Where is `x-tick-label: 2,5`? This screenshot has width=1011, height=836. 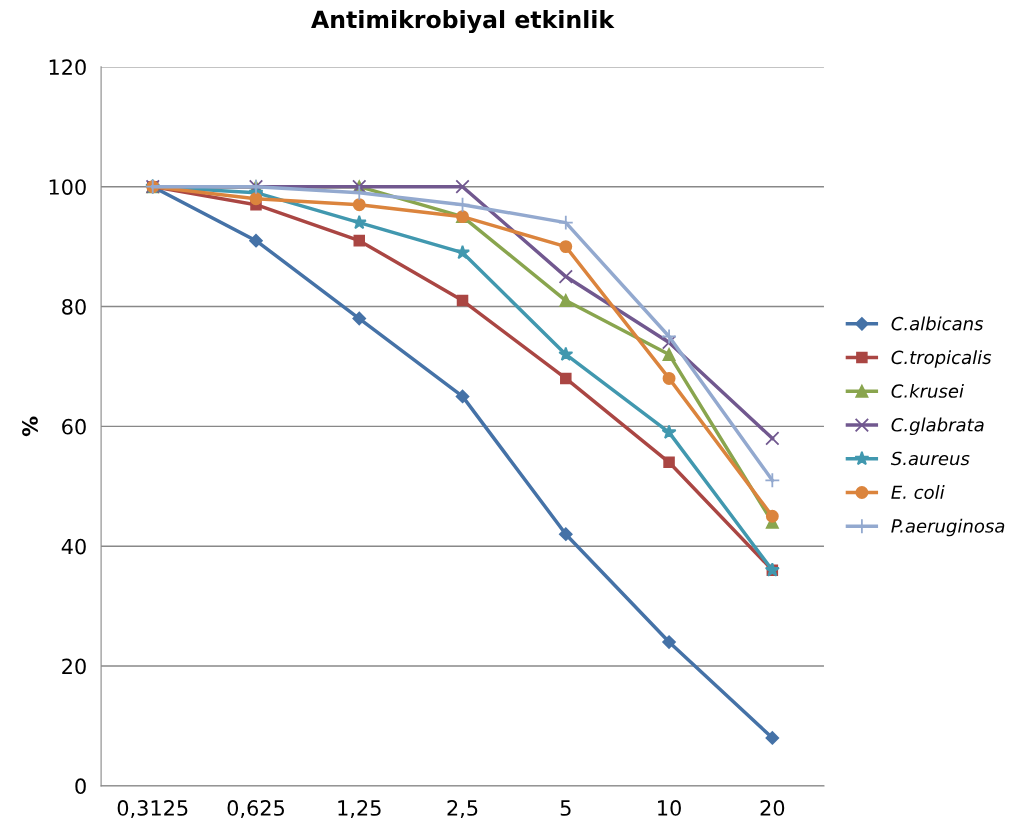 x-tick-label: 2,5 is located at coordinates (462, 809).